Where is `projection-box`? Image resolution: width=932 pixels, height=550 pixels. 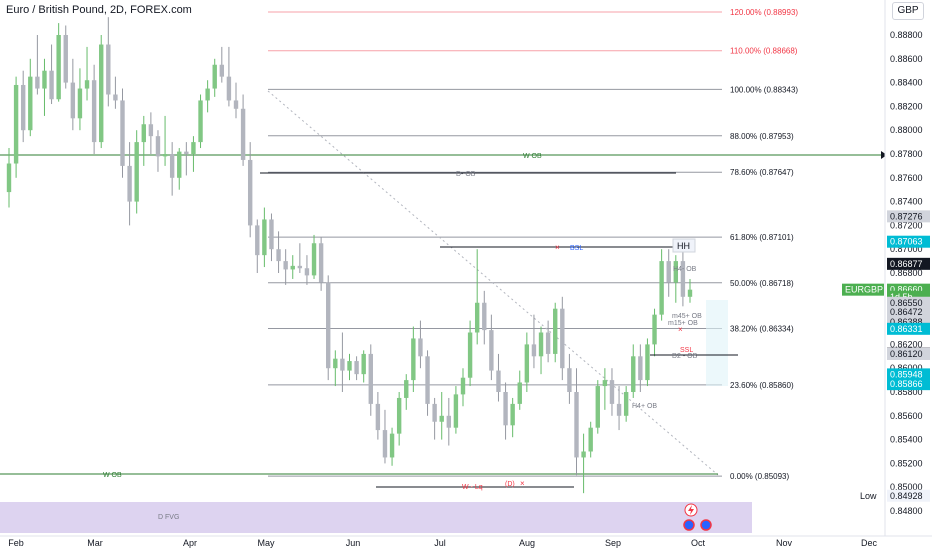
projection-box is located at coordinates (717, 343).